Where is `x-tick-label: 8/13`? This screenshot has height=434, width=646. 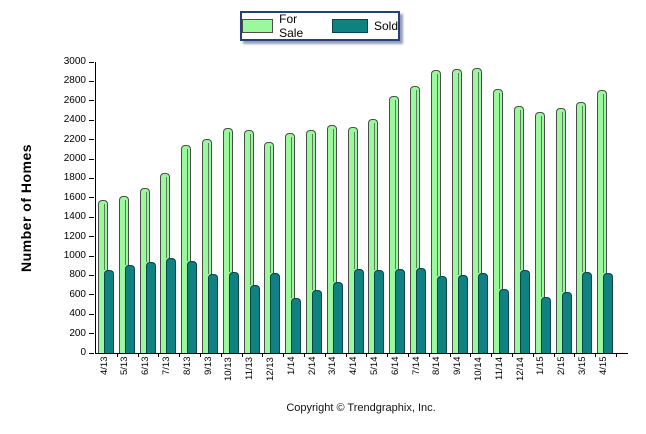
x-tick-label: 8/13 is located at coordinates (187, 366).